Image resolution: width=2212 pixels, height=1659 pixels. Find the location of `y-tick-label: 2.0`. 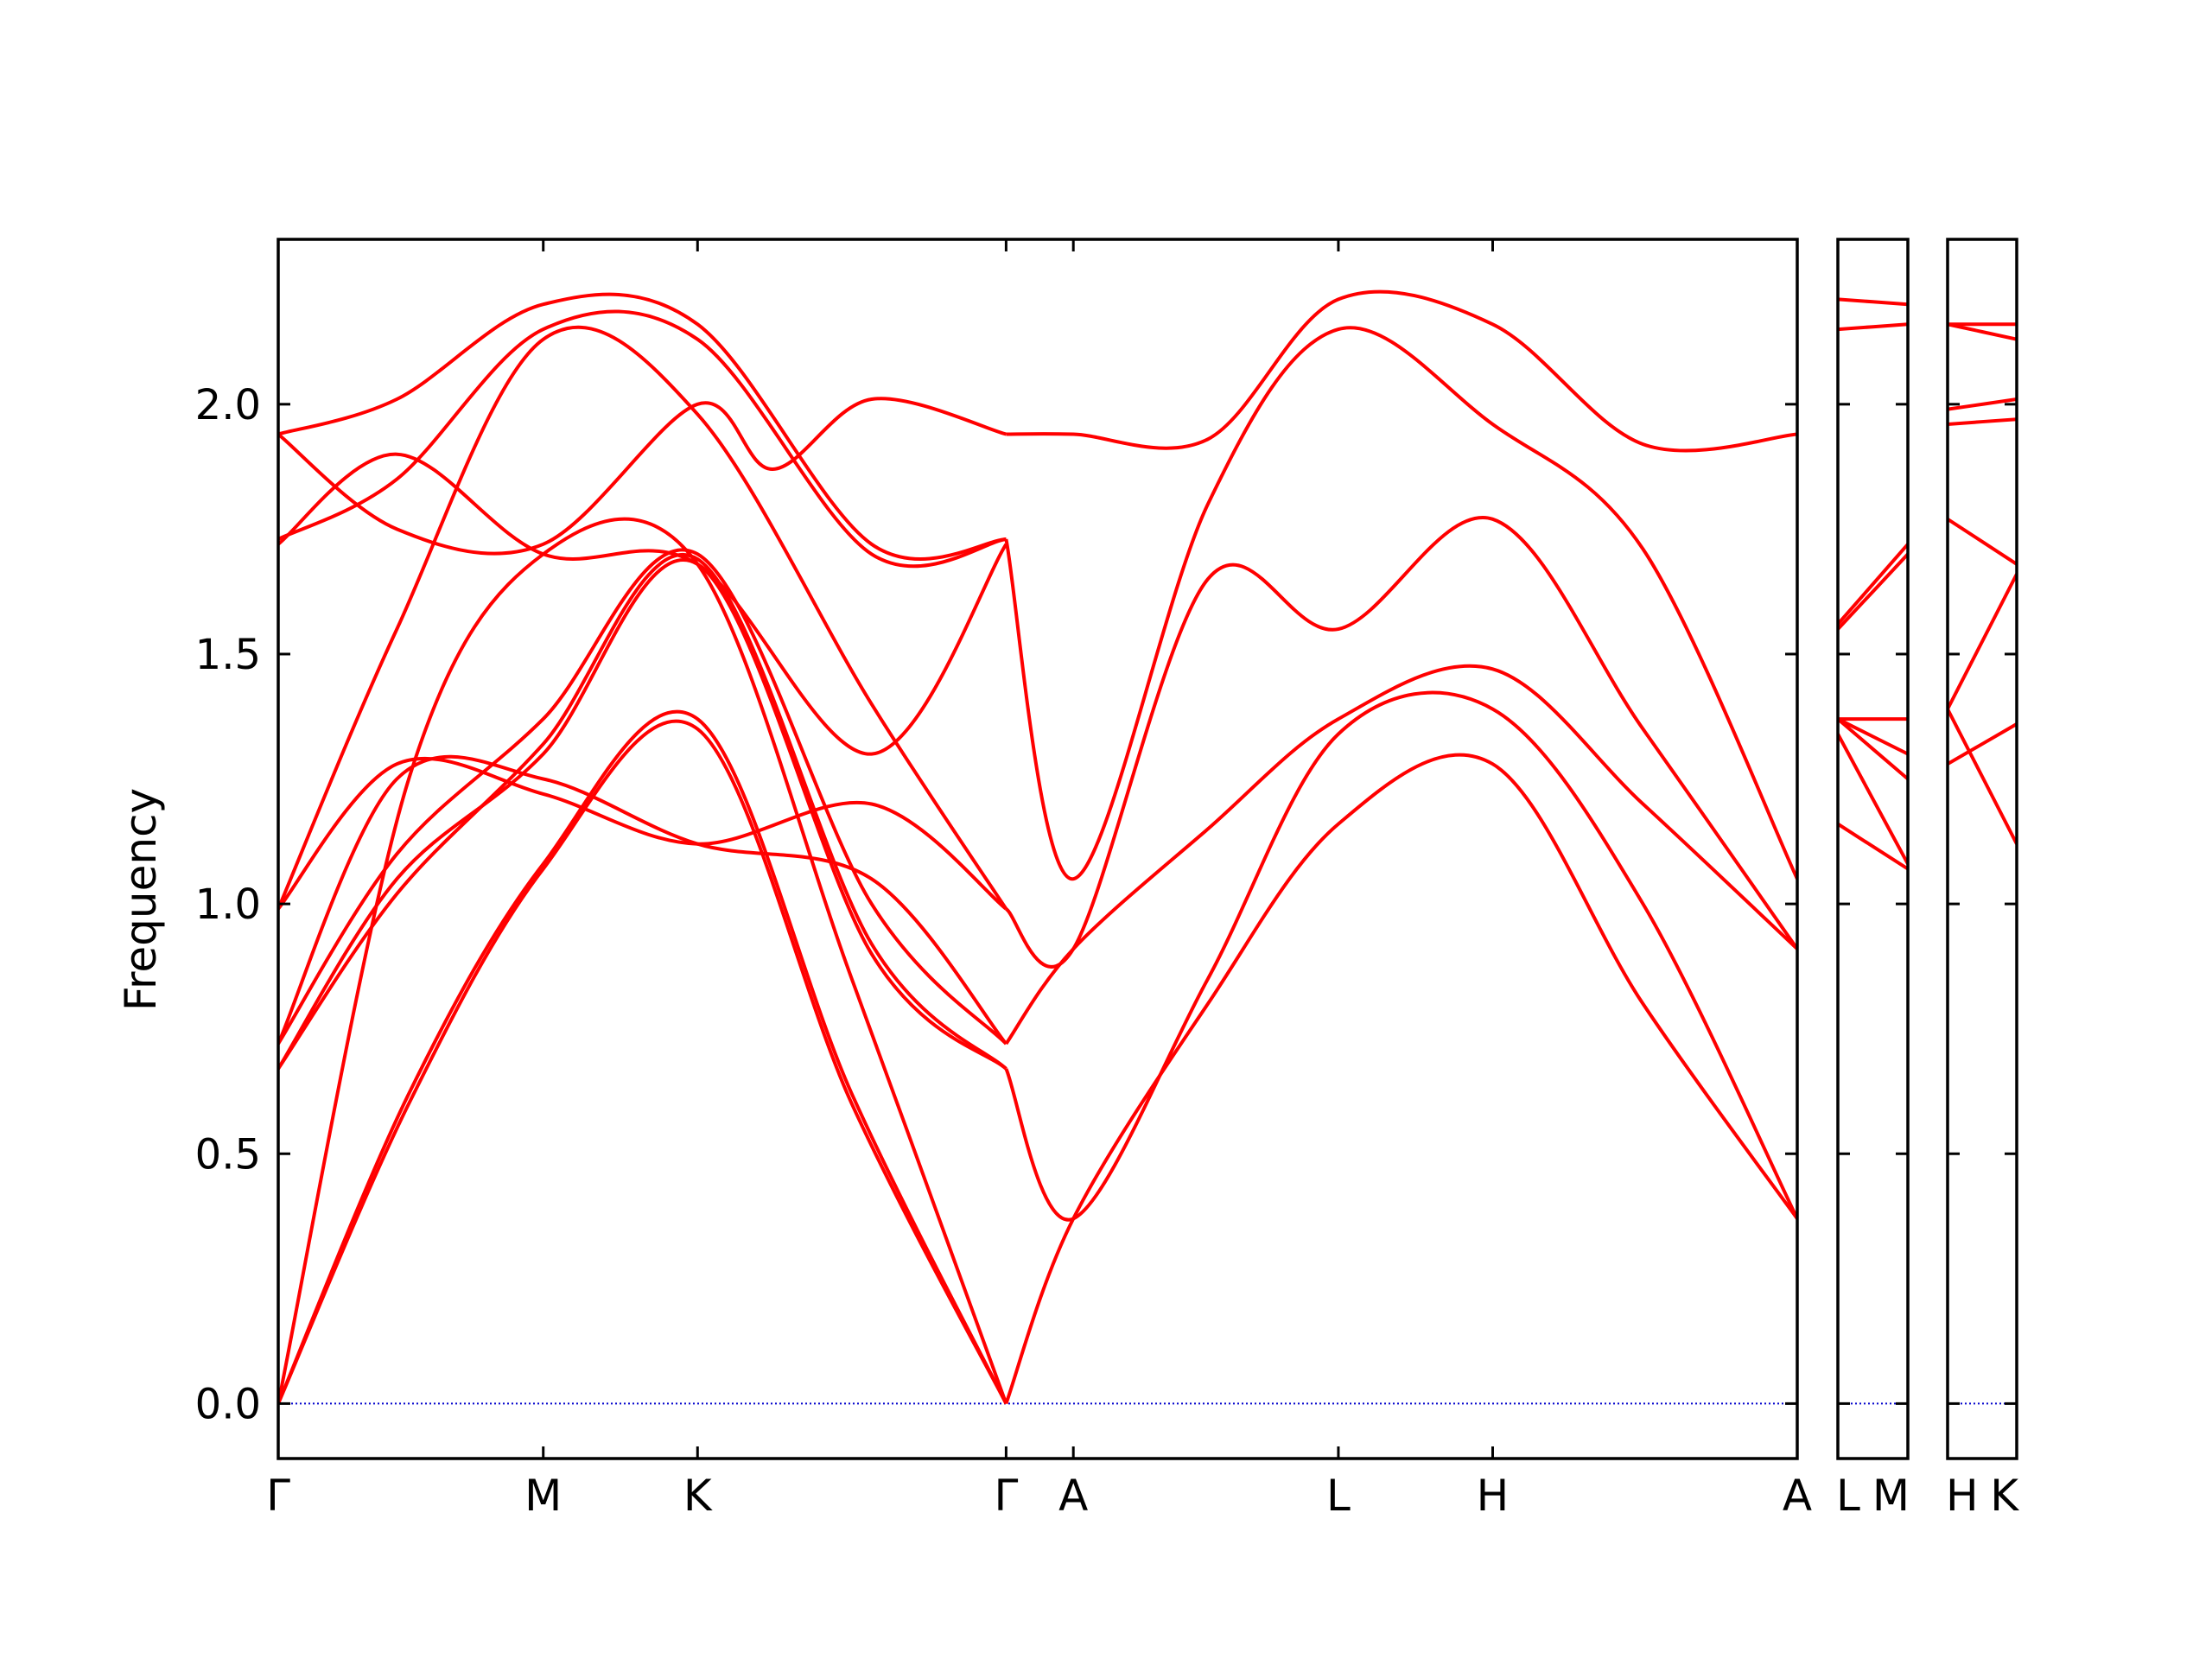

y-tick-label: 2.0 is located at coordinates (228, 405).